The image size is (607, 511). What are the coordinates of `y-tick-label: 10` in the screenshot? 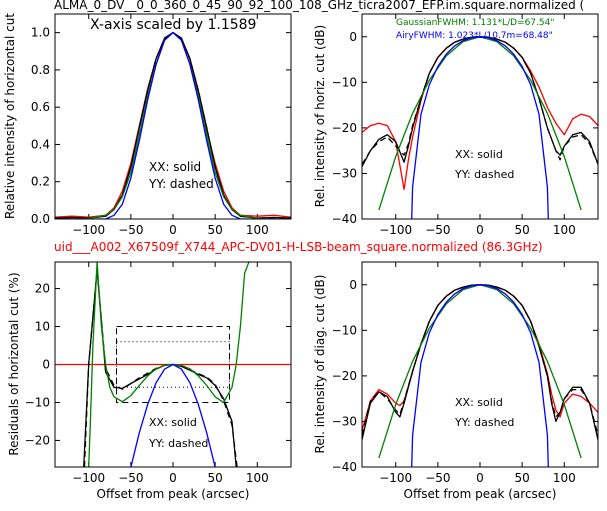 It's located at (42, 327).